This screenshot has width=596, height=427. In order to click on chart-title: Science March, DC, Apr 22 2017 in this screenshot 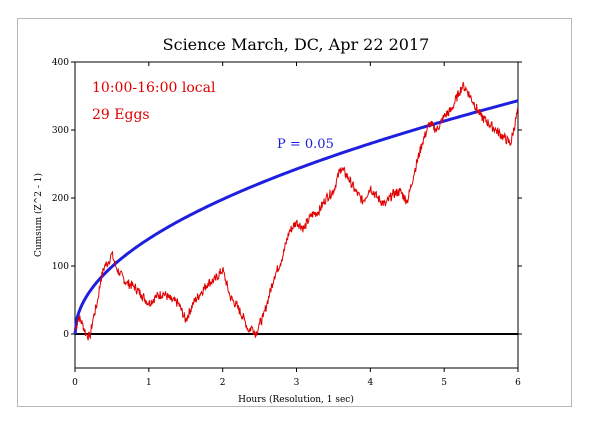, I will do `click(296, 44)`.